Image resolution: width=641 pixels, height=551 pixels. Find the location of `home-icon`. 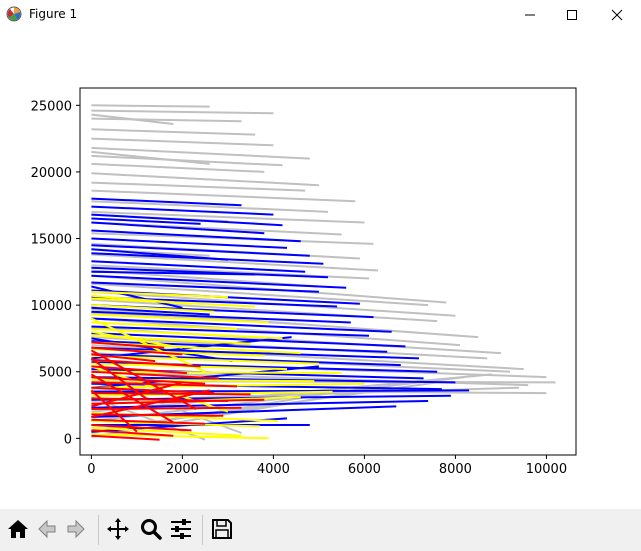

home-icon is located at coordinates (18, 529).